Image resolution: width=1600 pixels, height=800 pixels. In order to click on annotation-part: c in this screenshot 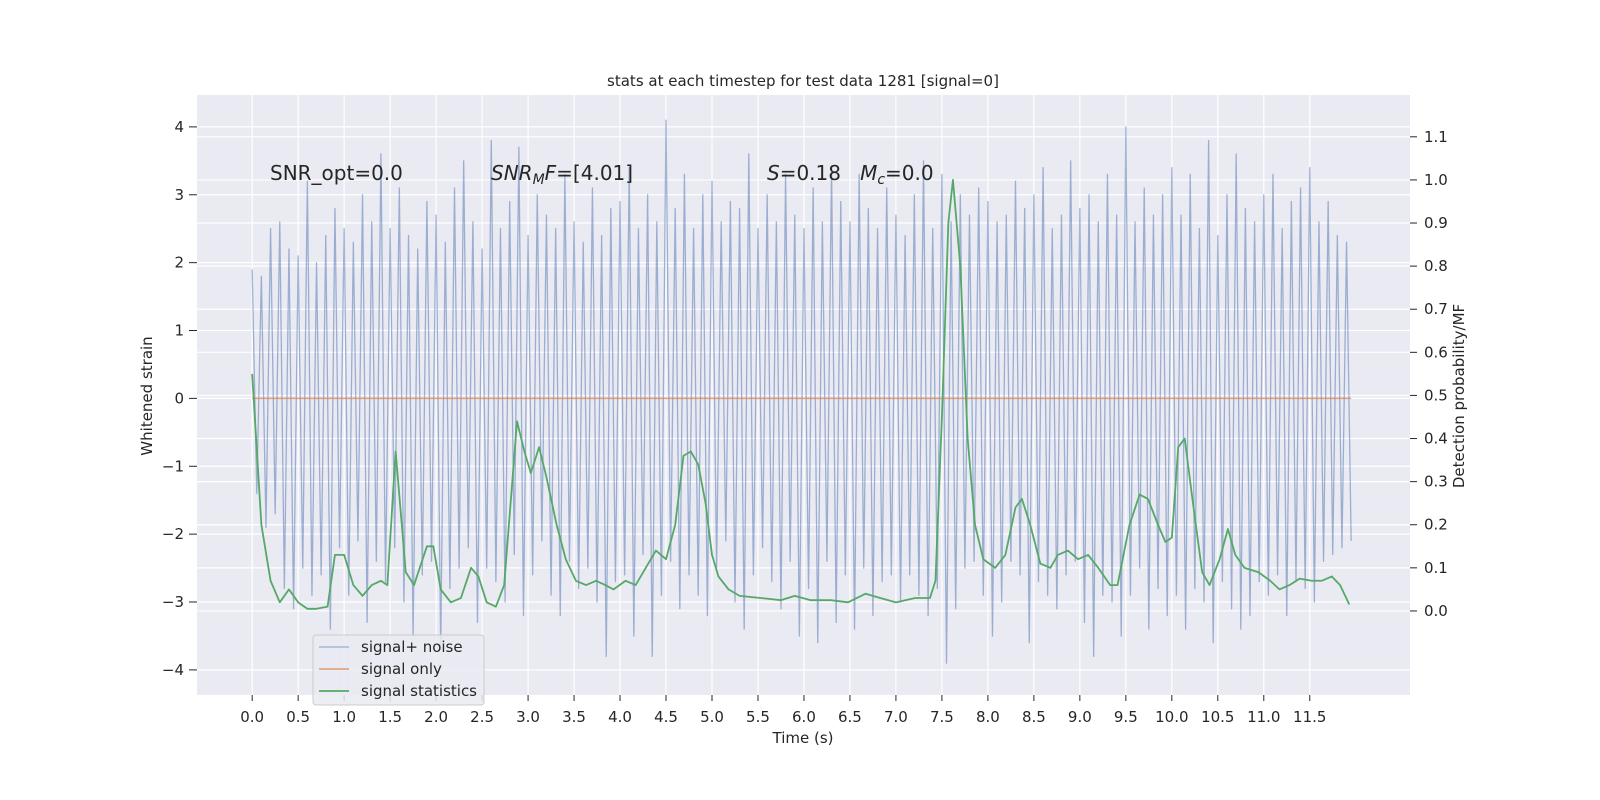, I will do `click(881, 180)`.